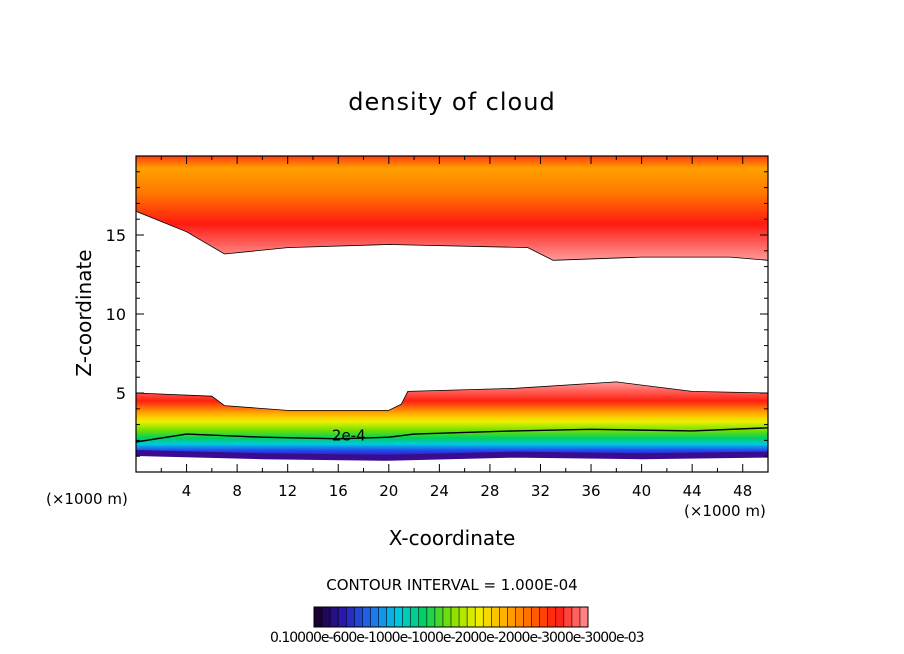 The width and height of the screenshot is (904, 654). I want to click on x-tick-label: 48, so click(742, 491).